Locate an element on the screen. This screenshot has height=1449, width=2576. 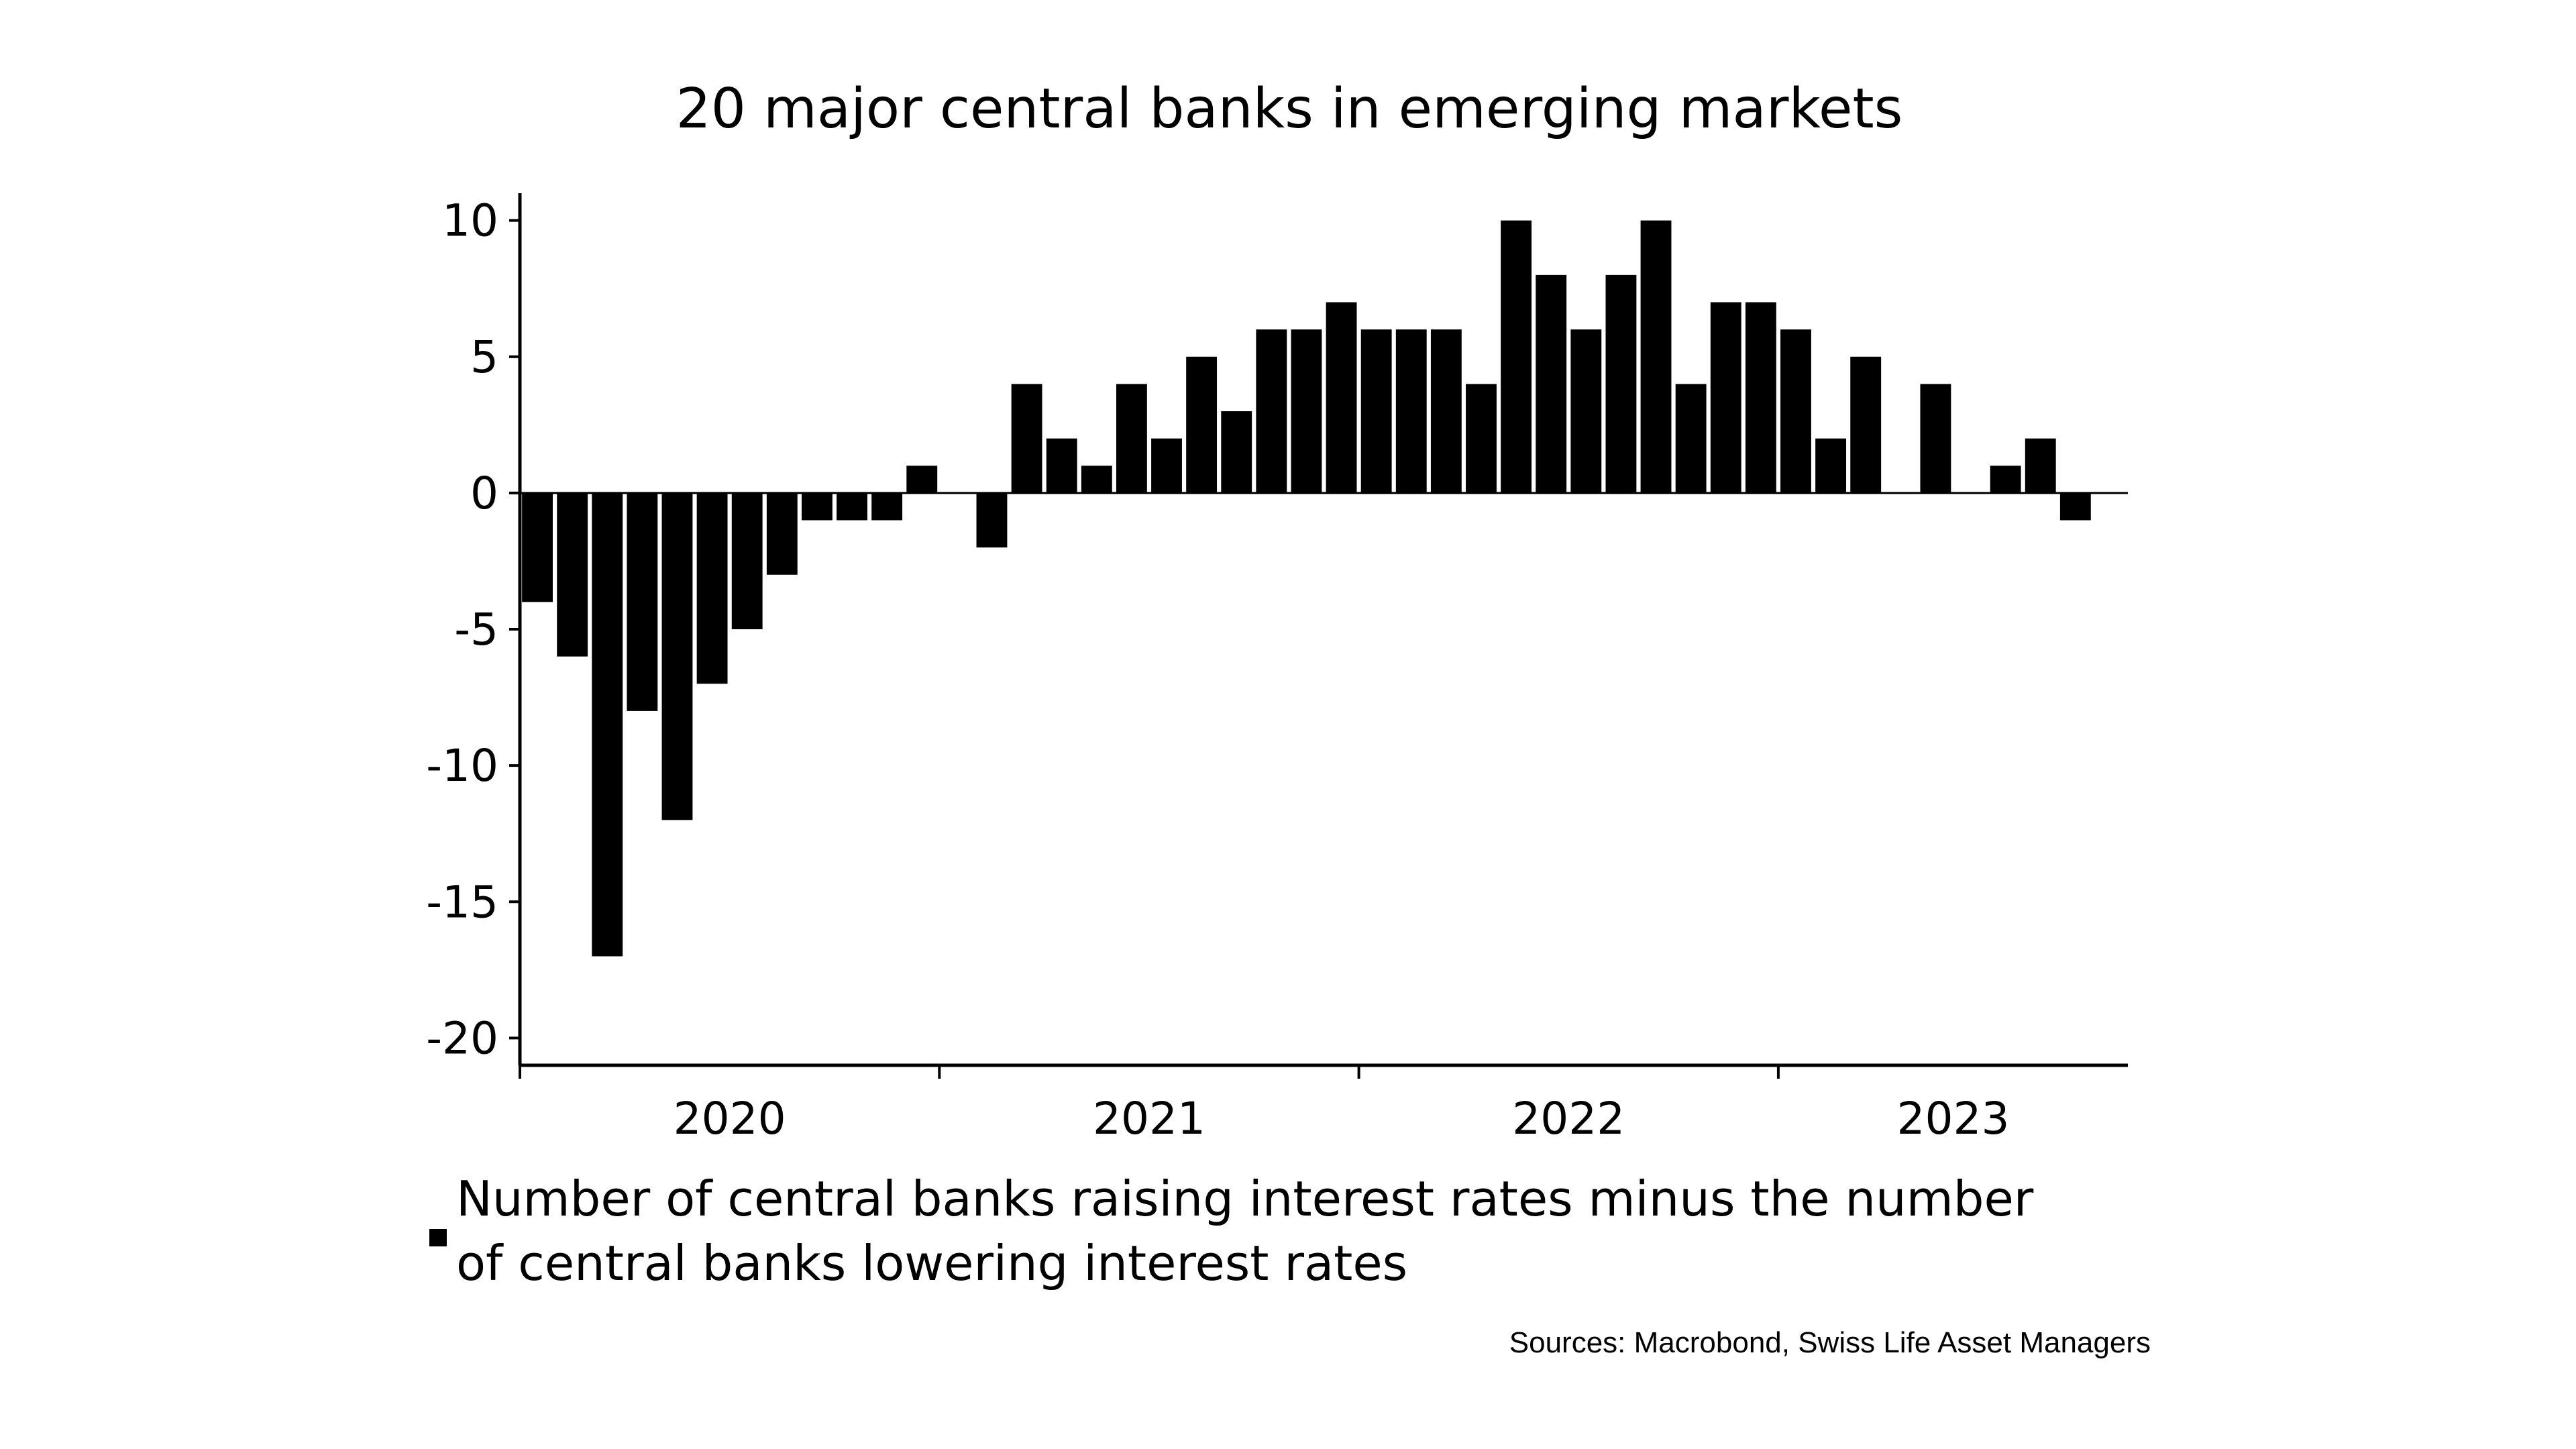
y-tick-label: -5 is located at coordinates (476, 629).